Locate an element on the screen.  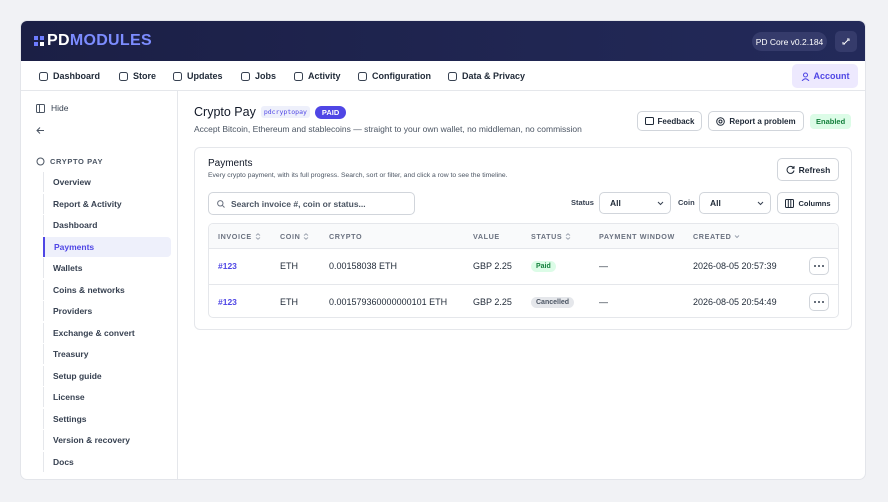
cell-text: — is located at coordinates (603, 266).